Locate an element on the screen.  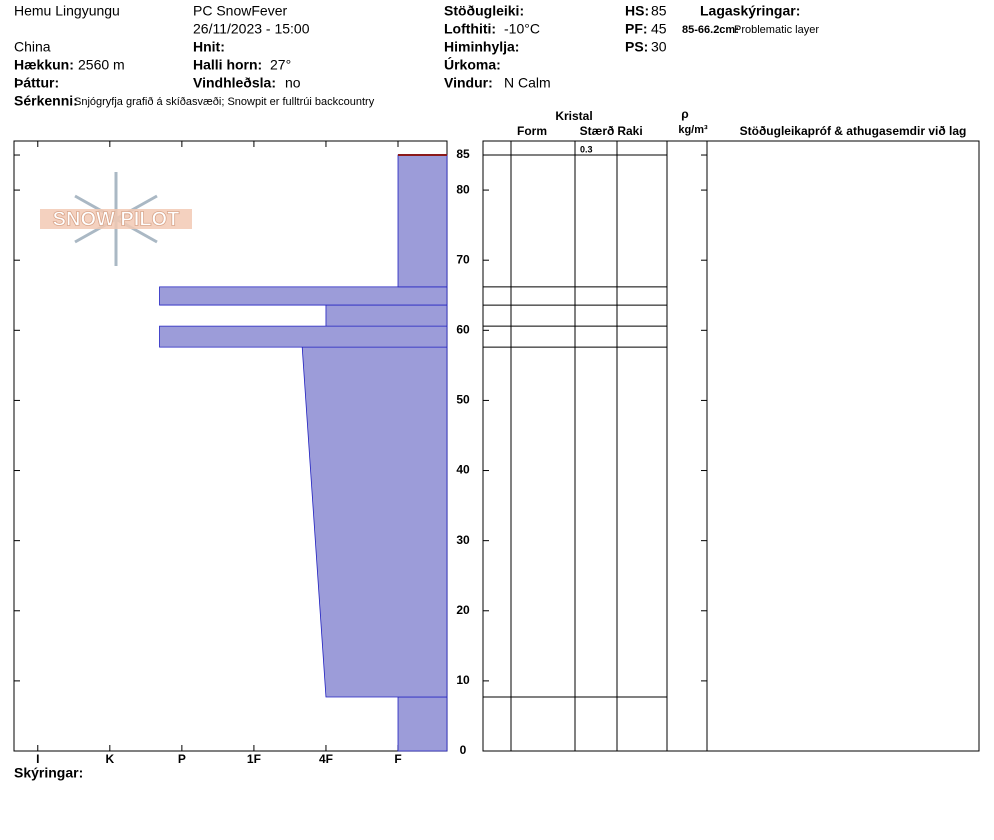
field-label: Himinhylja: is located at coordinates (481, 47).